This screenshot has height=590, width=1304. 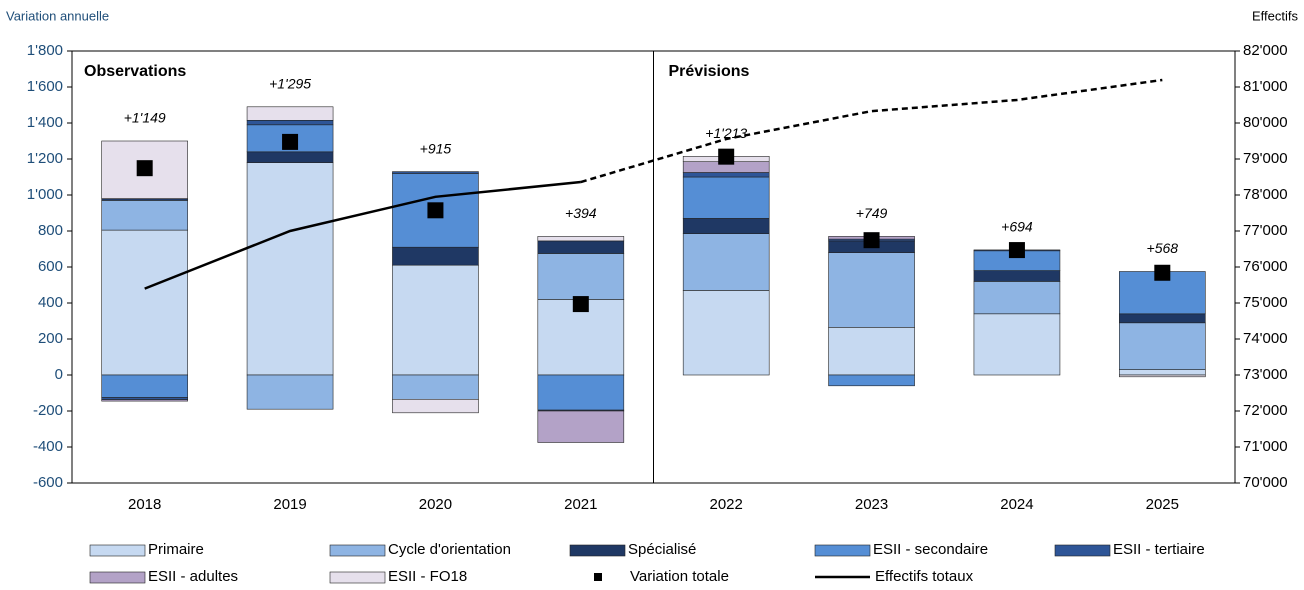 I want to click on y-tick-label: 800, so click(x=50, y=230).